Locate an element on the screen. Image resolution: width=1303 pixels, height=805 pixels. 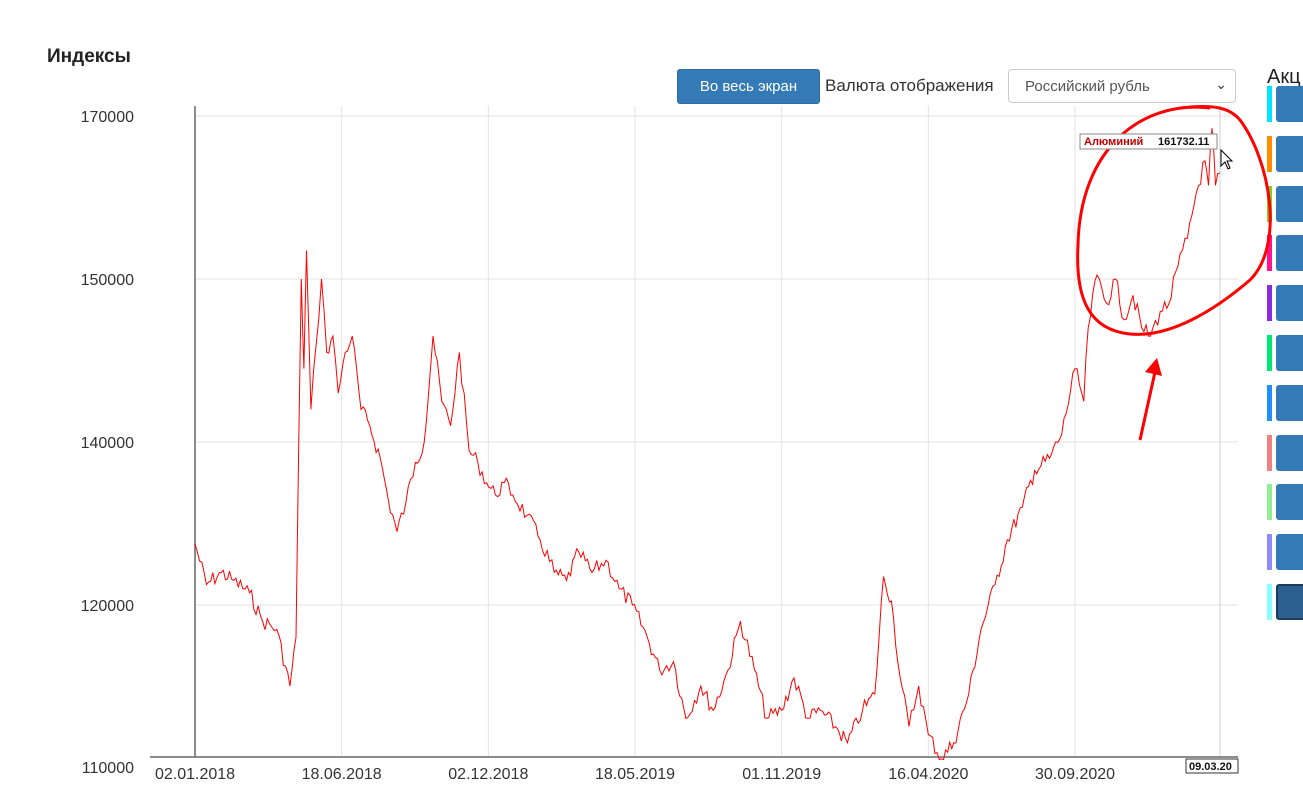
tooltip: Алюминий 161732.11 09.03.20 is located at coordinates (1159, 453).